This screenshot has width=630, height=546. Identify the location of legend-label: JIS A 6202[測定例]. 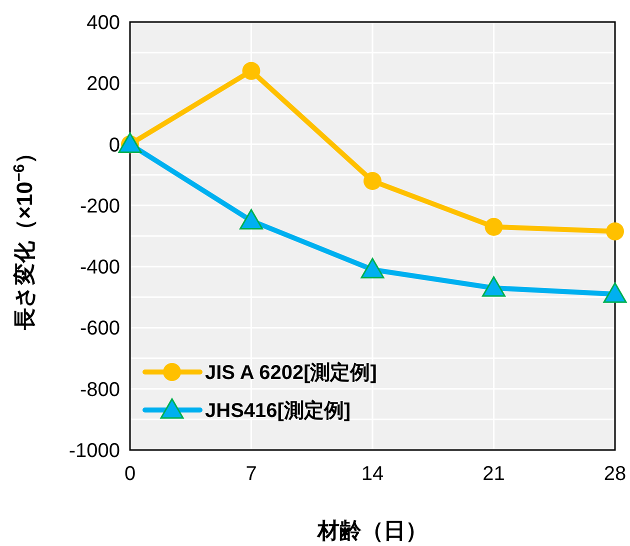
(291, 372).